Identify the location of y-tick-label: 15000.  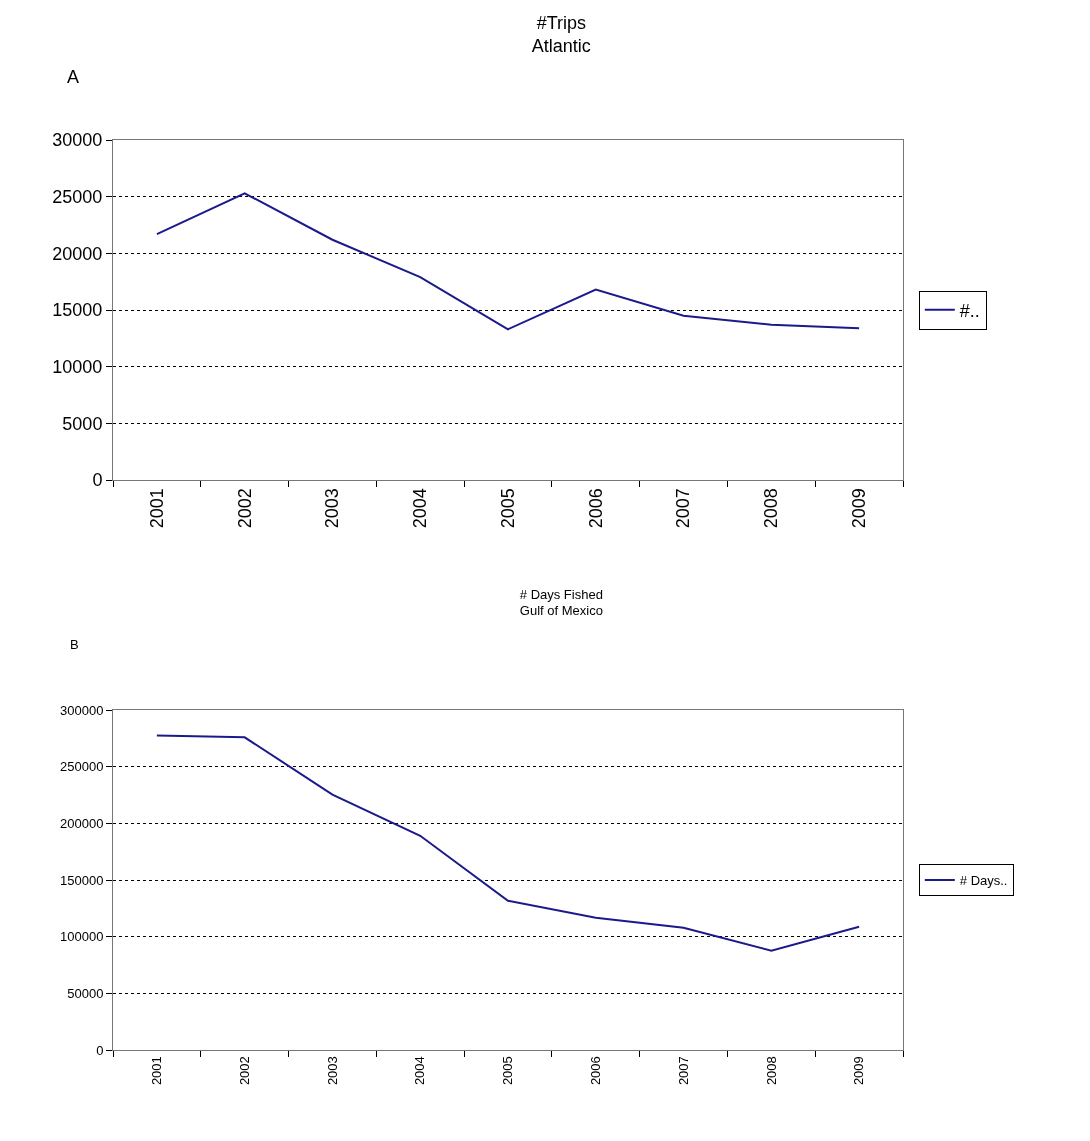
(77, 310).